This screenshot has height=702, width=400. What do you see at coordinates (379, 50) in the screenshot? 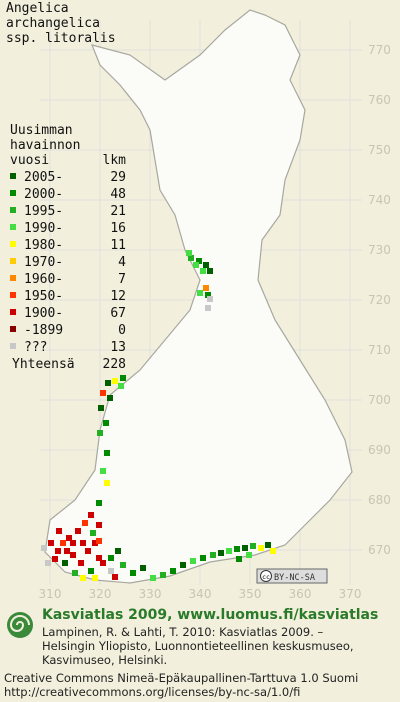
I see `north-label: 770` at bounding box center [379, 50].